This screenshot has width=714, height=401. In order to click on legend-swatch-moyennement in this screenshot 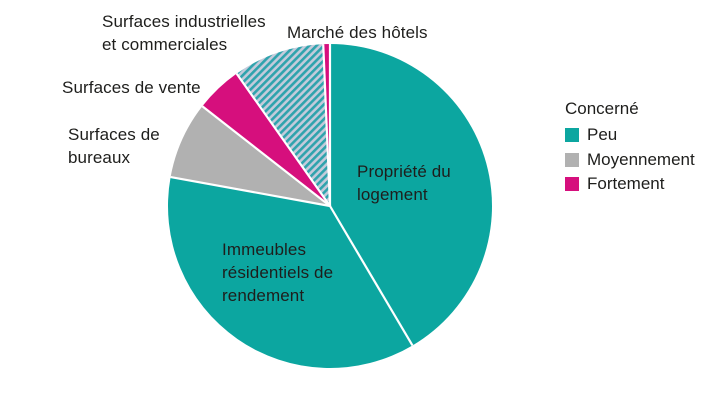, I will do `click(572, 159)`.